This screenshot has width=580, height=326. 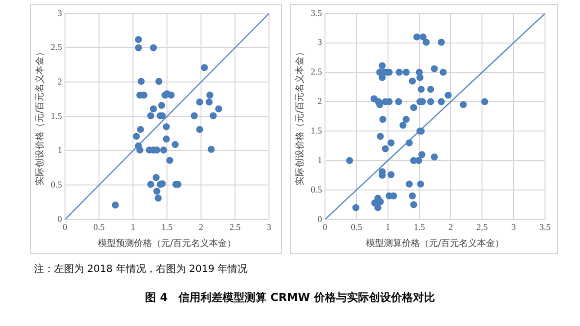 I want to click on x-axis-title: 模型测算价格（元/百元名义本金）, so click(x=435, y=243).